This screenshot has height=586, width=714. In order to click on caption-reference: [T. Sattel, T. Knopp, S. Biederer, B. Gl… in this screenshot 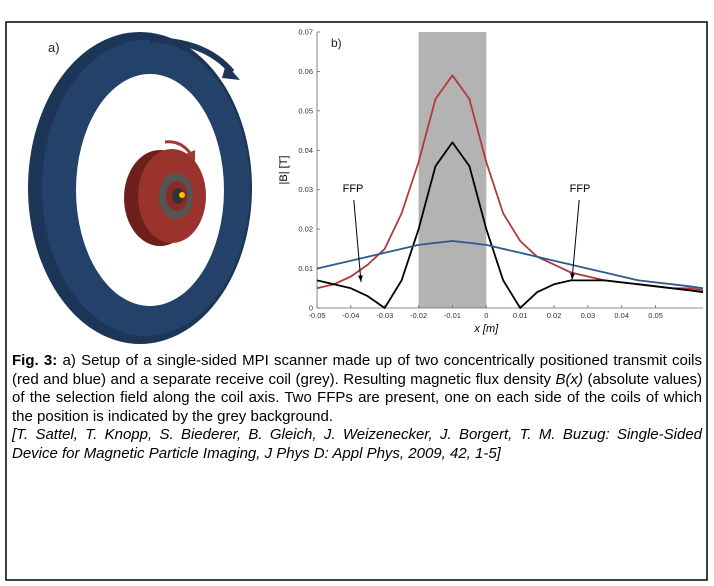, I will do `click(357, 444)`.